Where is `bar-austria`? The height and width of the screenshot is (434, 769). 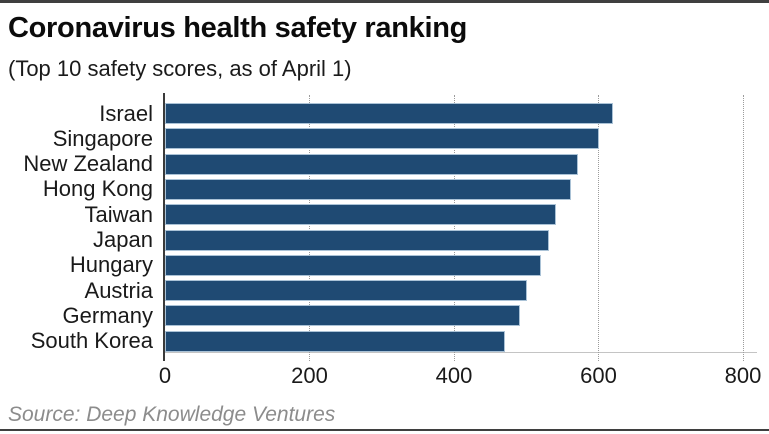 bar-austria is located at coordinates (346, 291).